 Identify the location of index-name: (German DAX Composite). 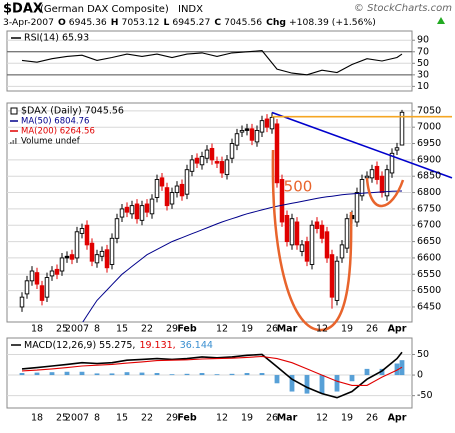
(104, 9).